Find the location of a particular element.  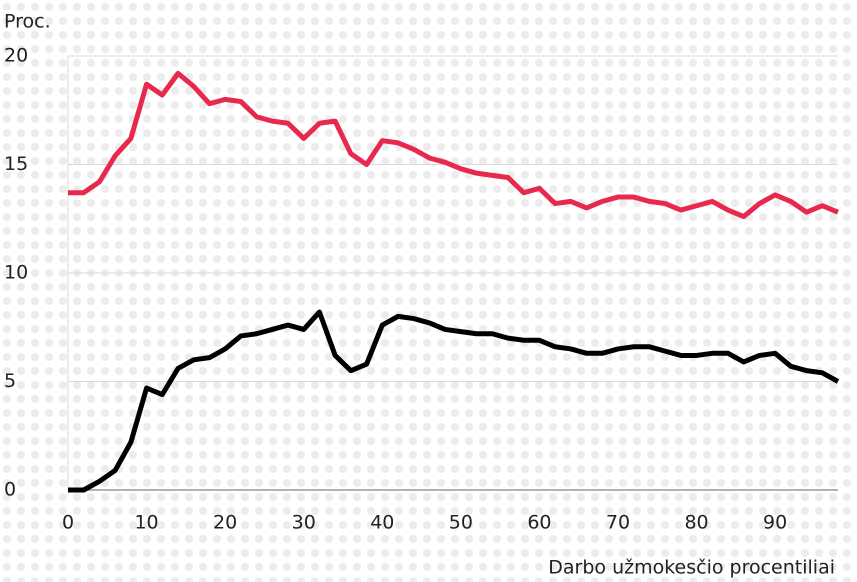

y-tick-label: 5 is located at coordinates (10, 381).